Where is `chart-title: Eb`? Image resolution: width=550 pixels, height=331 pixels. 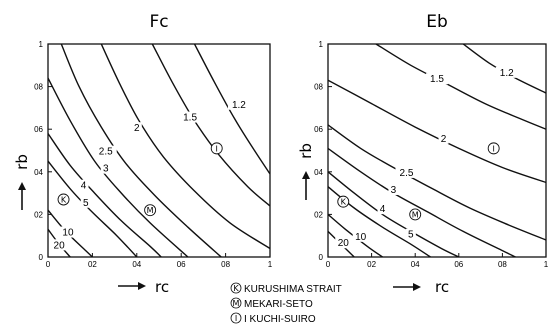
chart-title: Eb is located at coordinates (437, 22).